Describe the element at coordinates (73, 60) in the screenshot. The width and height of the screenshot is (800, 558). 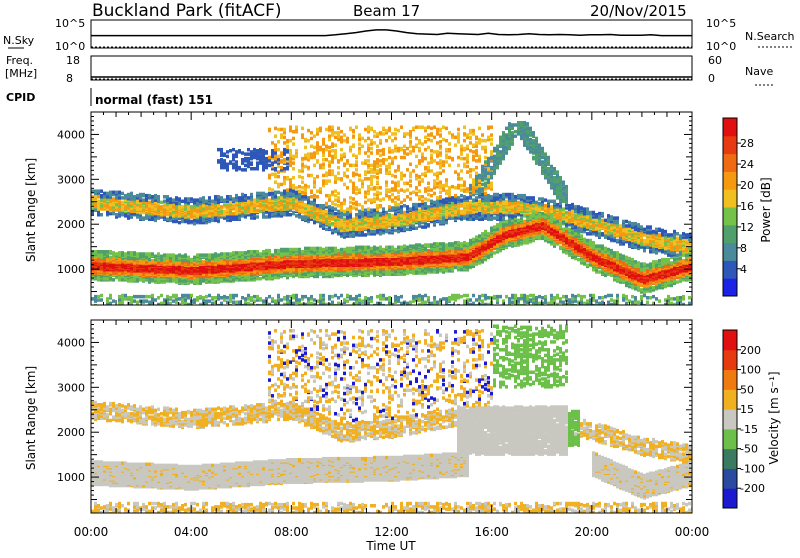
I see `freq-tick-top: 18` at that location.